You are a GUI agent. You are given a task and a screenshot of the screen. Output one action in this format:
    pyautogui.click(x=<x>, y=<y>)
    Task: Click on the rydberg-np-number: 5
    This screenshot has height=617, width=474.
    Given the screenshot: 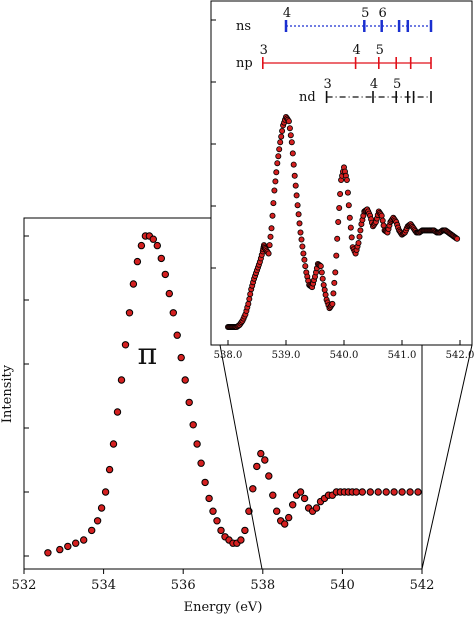 What is the action you would take?
    pyautogui.click(x=380, y=50)
    